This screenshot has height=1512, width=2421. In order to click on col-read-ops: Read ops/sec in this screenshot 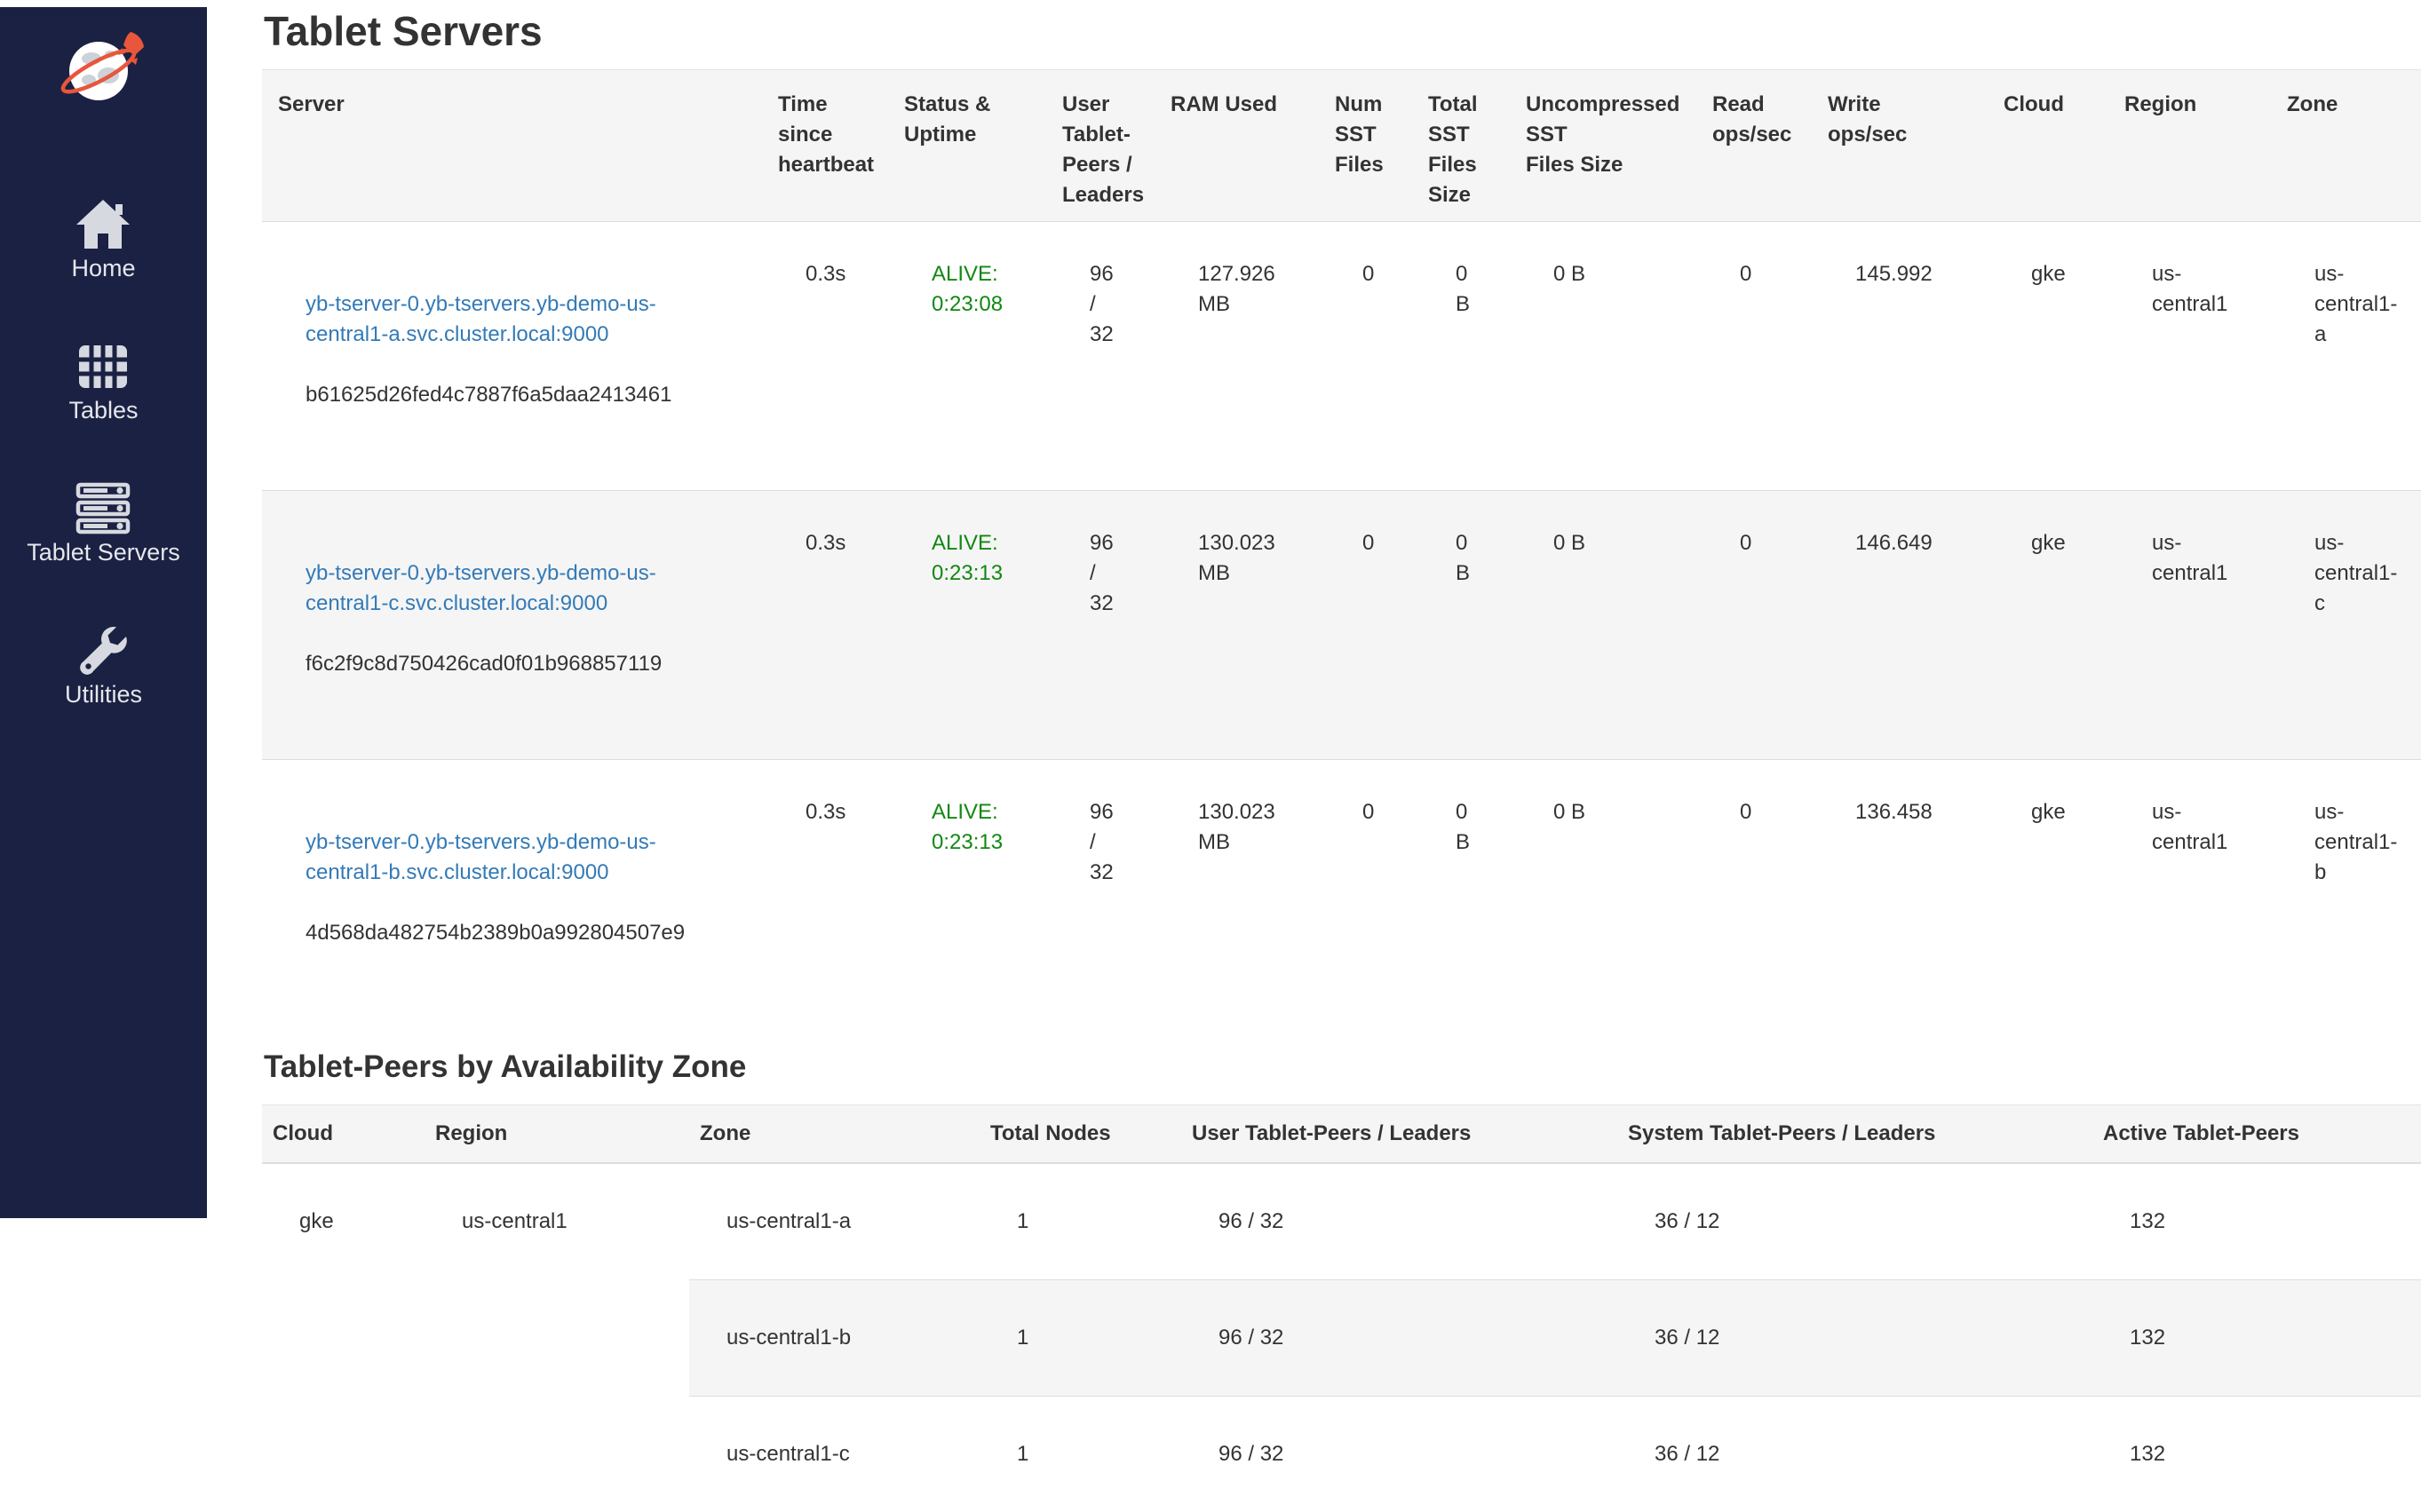, I will do `click(1754, 146)`.